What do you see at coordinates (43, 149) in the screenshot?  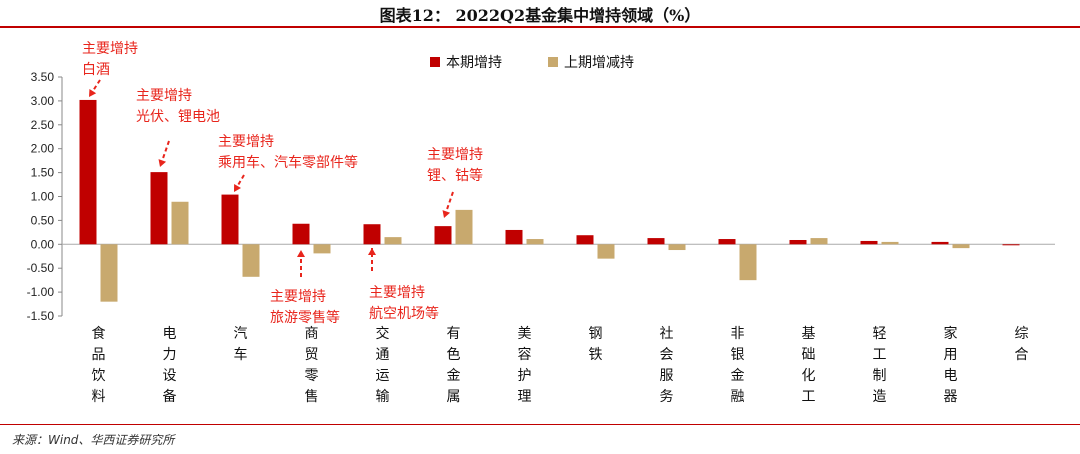 I see `y-tick-label: 2.00` at bounding box center [43, 149].